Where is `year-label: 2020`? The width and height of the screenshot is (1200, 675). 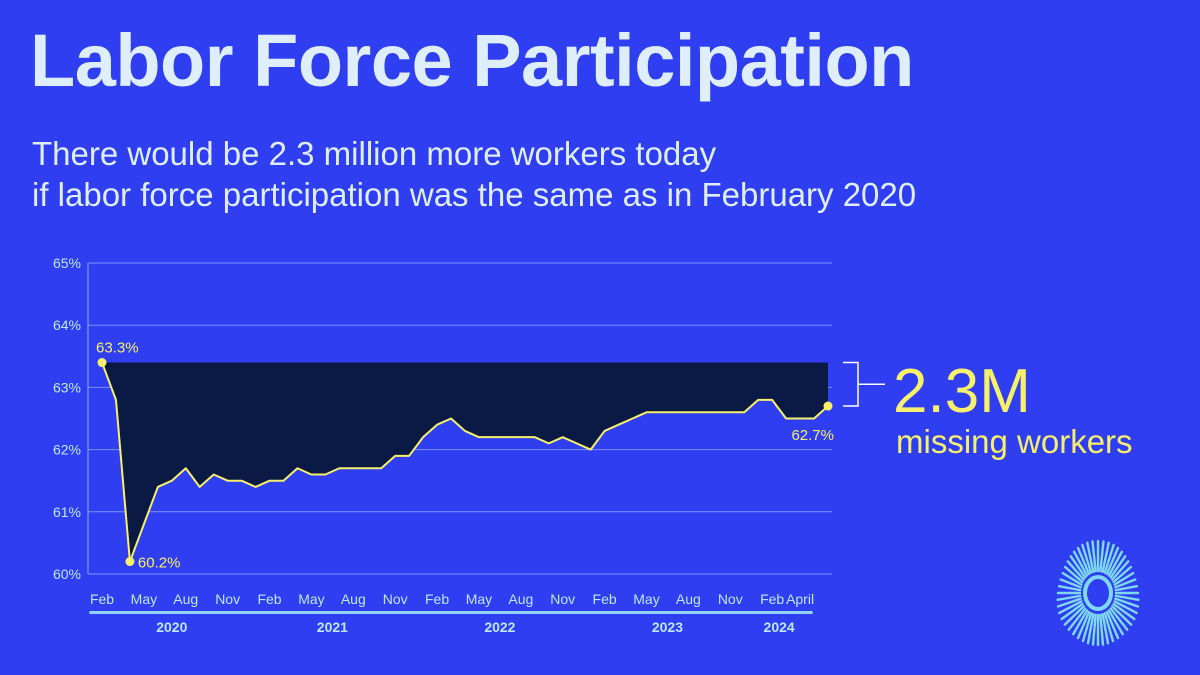 year-label: 2020 is located at coordinates (171, 627).